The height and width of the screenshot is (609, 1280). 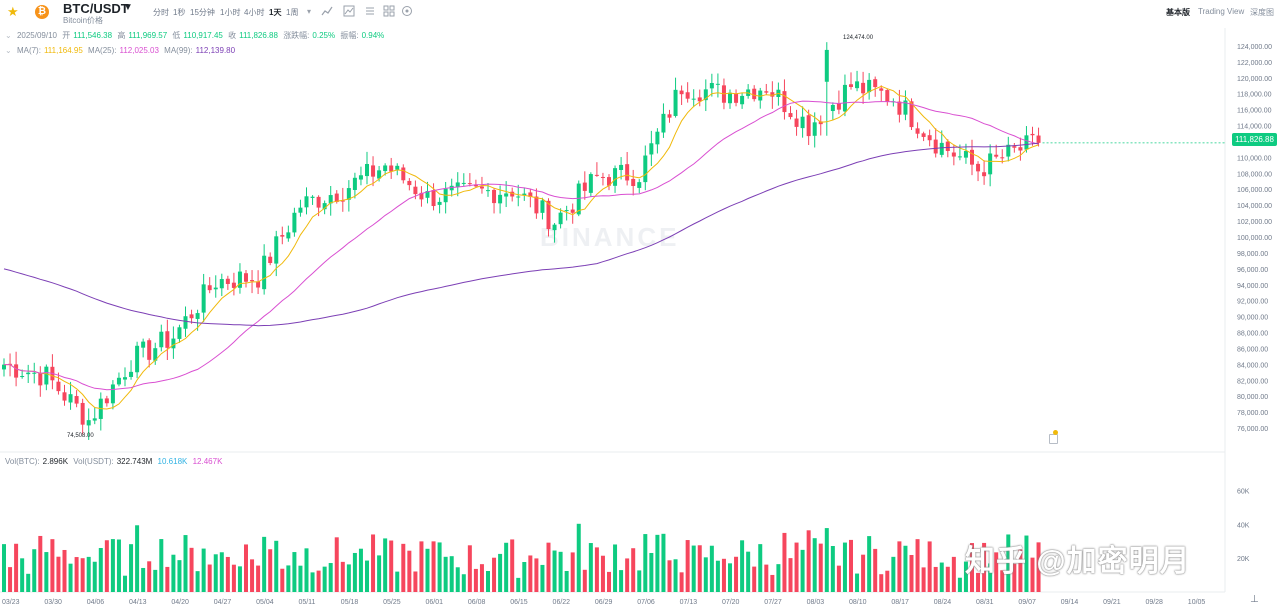 What do you see at coordinates (1053, 439) in the screenshot?
I see `alert-bell-icon` at bounding box center [1053, 439].